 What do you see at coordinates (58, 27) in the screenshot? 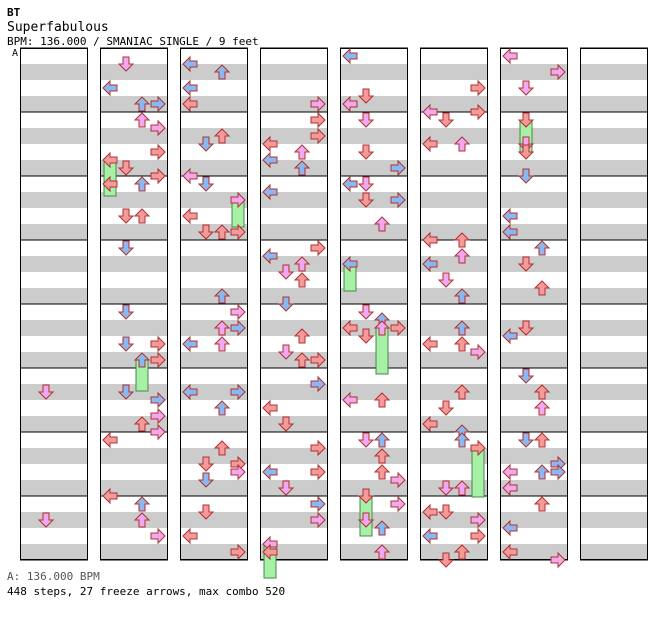
I see `song-title: Superfabulous` at bounding box center [58, 27].